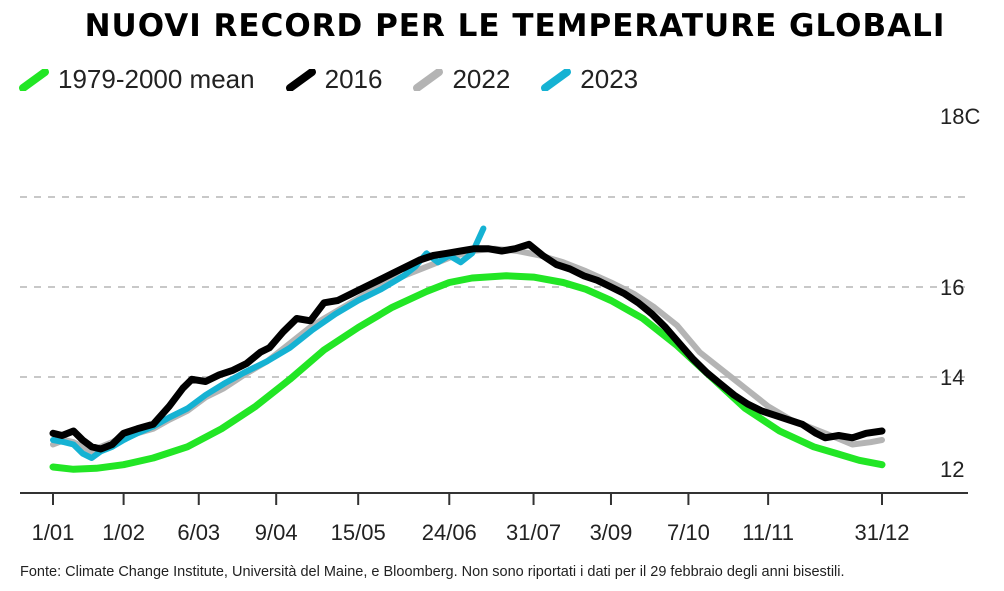 This screenshot has height=591, width=1004. I want to click on x-tick-label: 6/03, so click(198, 532).